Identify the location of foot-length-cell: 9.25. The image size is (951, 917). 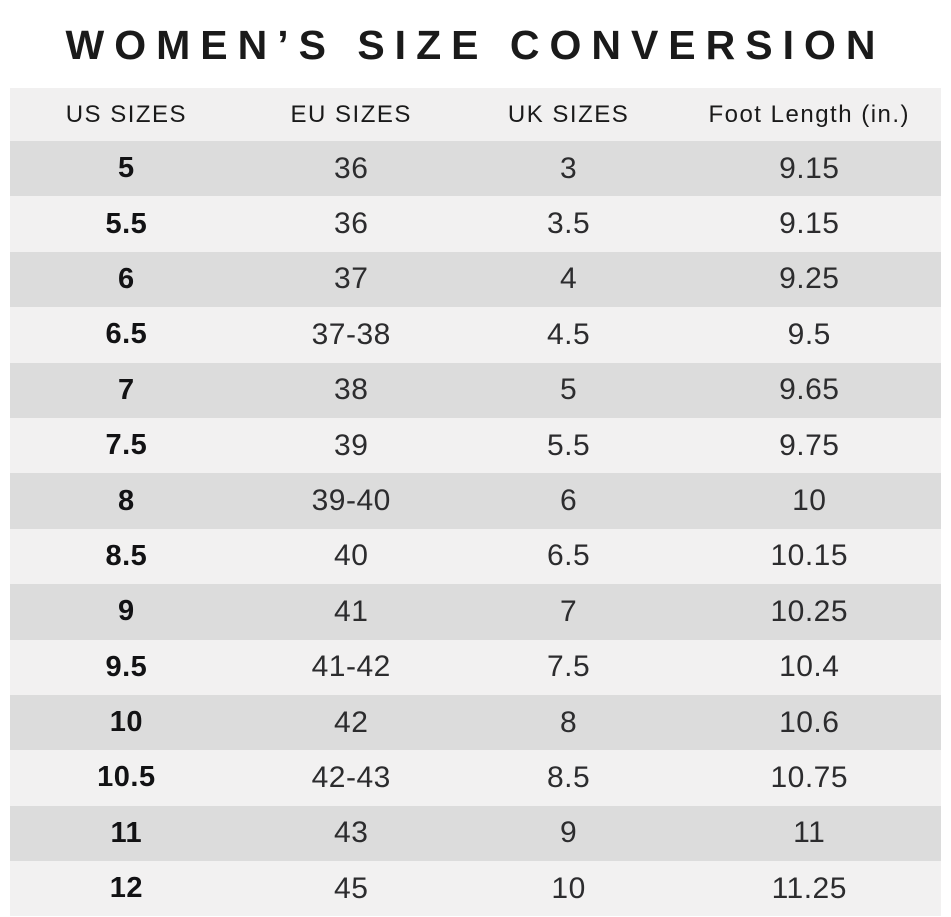
(809, 279).